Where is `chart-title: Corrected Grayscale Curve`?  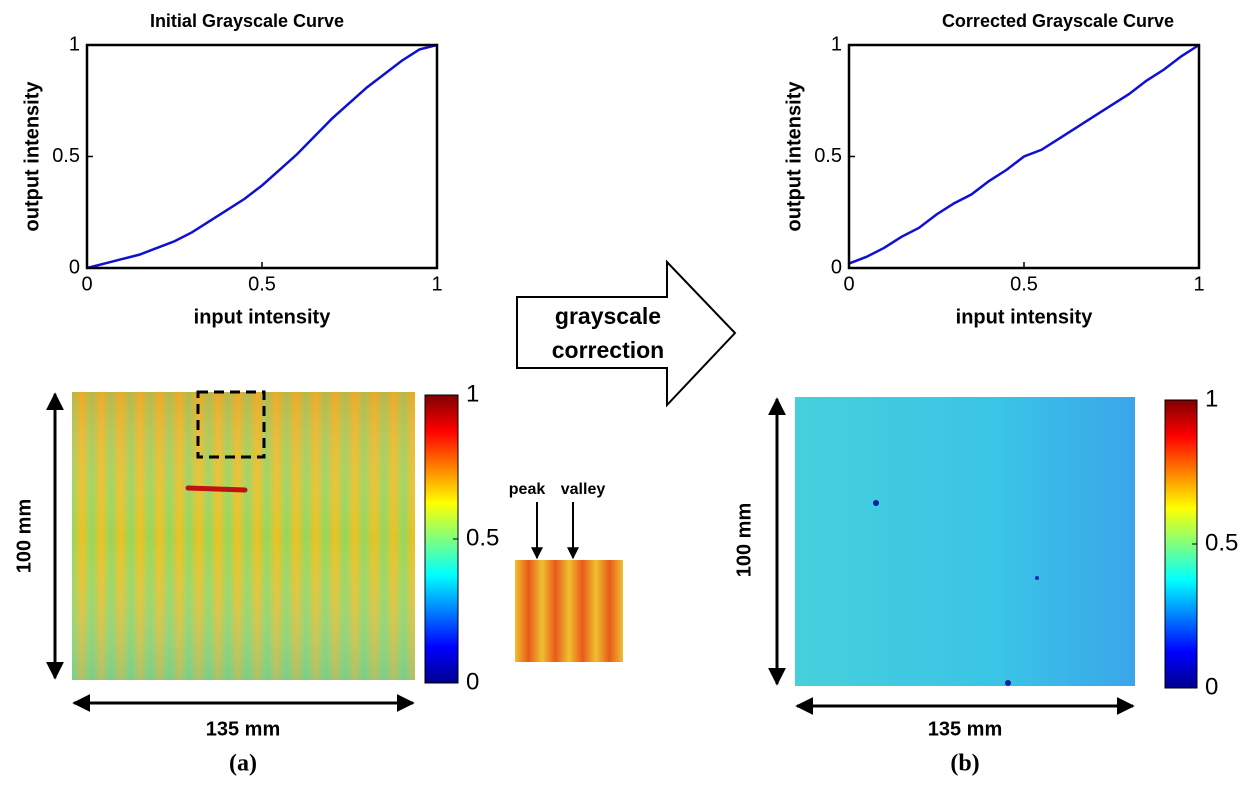
chart-title: Corrected Grayscale Curve is located at coordinates (1058, 21).